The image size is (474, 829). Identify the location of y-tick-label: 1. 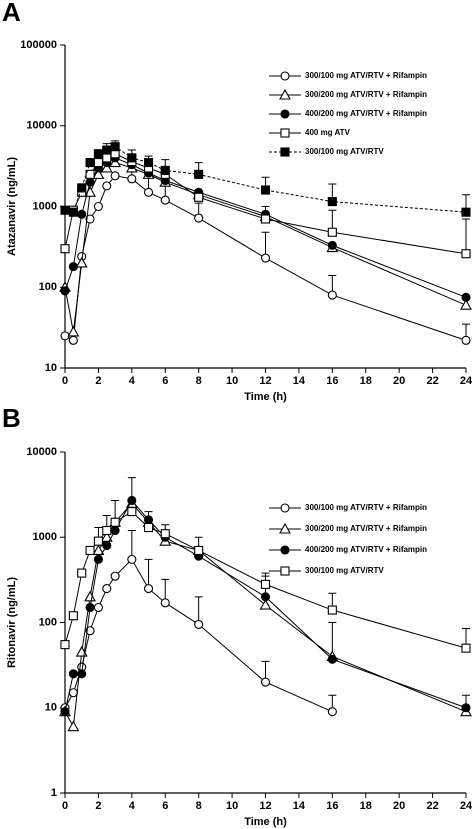
(54, 793).